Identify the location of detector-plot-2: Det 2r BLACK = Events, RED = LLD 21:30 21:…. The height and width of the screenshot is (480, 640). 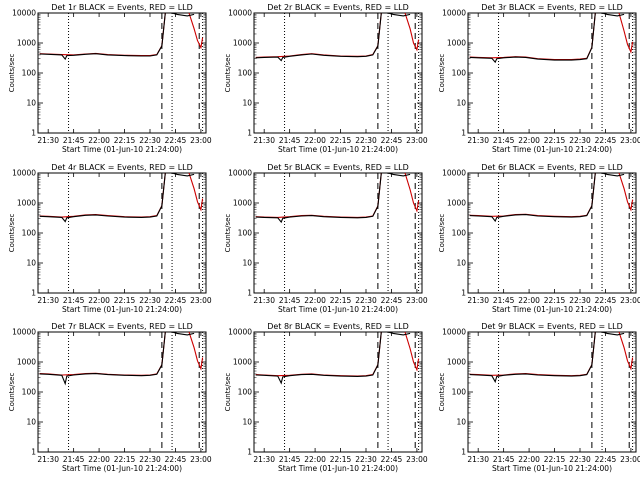
(326, 78).